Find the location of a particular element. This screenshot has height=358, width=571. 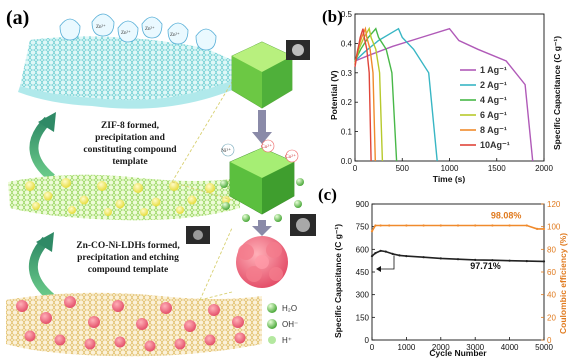

chart-b-y-label: Potential (V) is located at coordinates (334, 95).